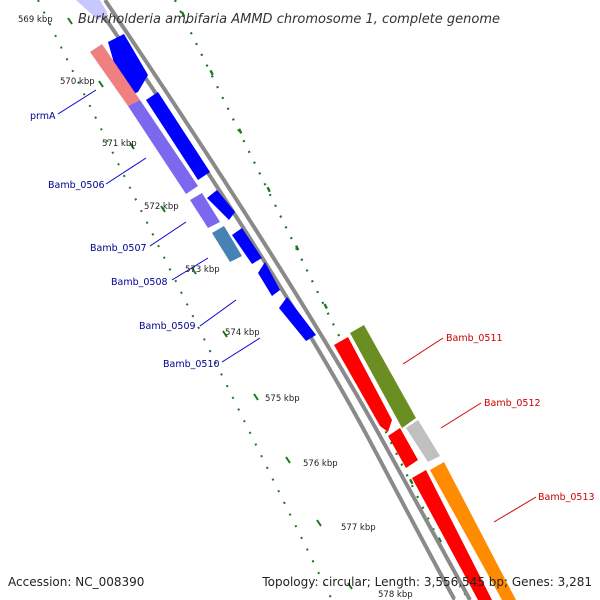 The width and height of the screenshot is (600, 600). What do you see at coordinates (139, 282) in the screenshot?
I see `gene-label-bamb-0508: Bamb_0508` at bounding box center [139, 282].